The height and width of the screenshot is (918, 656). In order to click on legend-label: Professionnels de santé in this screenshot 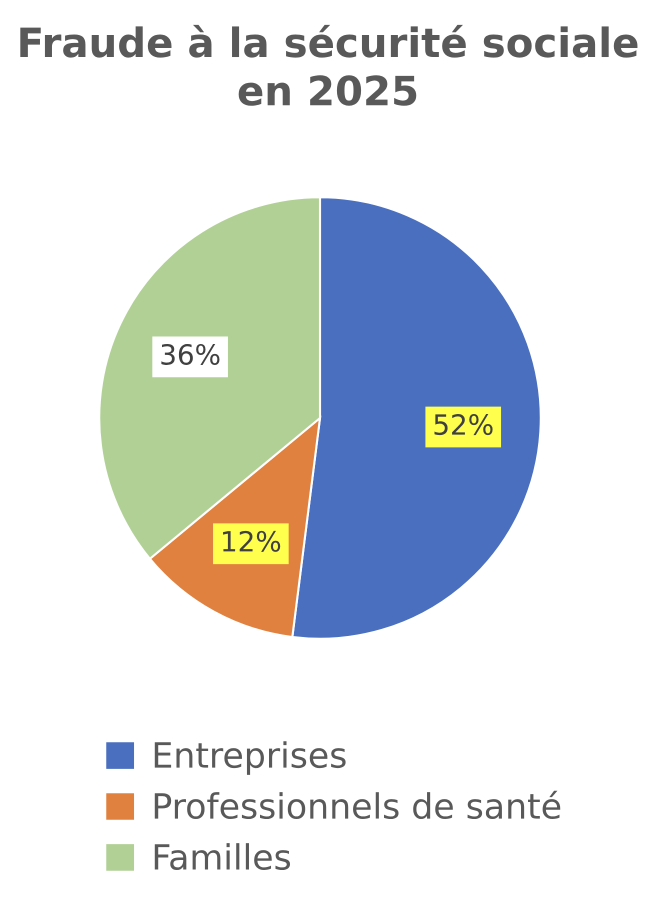, I will do `click(357, 805)`.